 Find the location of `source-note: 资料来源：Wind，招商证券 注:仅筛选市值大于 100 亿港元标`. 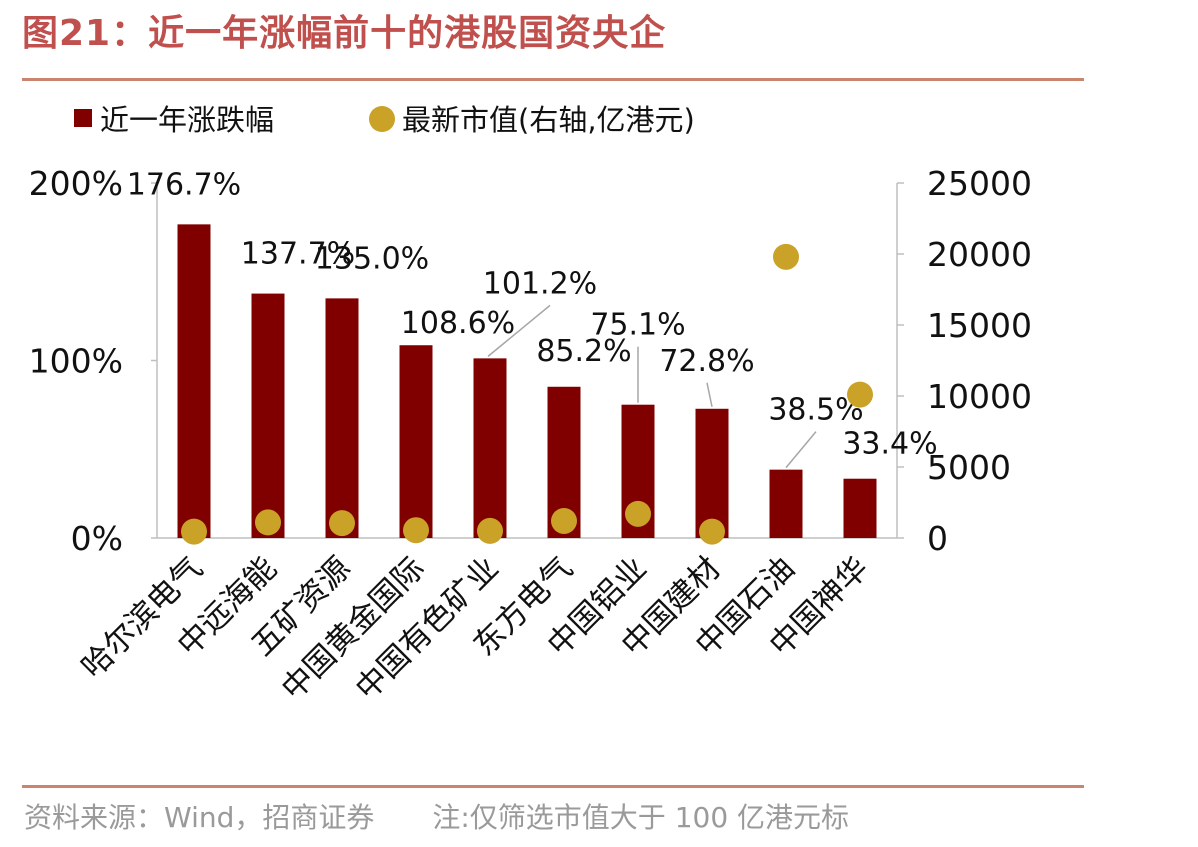

source-note: 资料来源：Wind，招商证券 注:仅筛选市值大于 100 亿港元标 is located at coordinates (436, 816).